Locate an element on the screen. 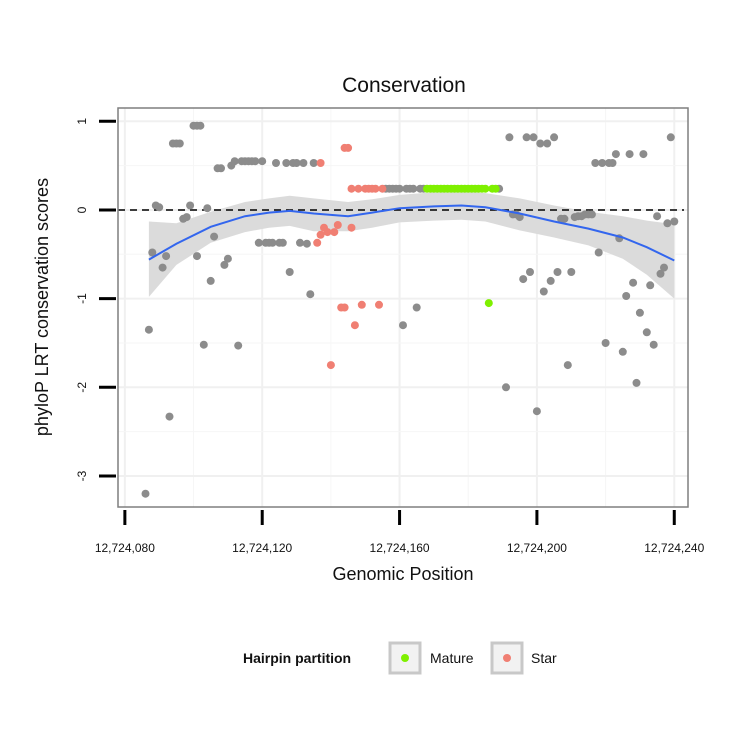 The width and height of the screenshot is (750, 750). x-axis-title: Genomic Position is located at coordinates (402, 574).